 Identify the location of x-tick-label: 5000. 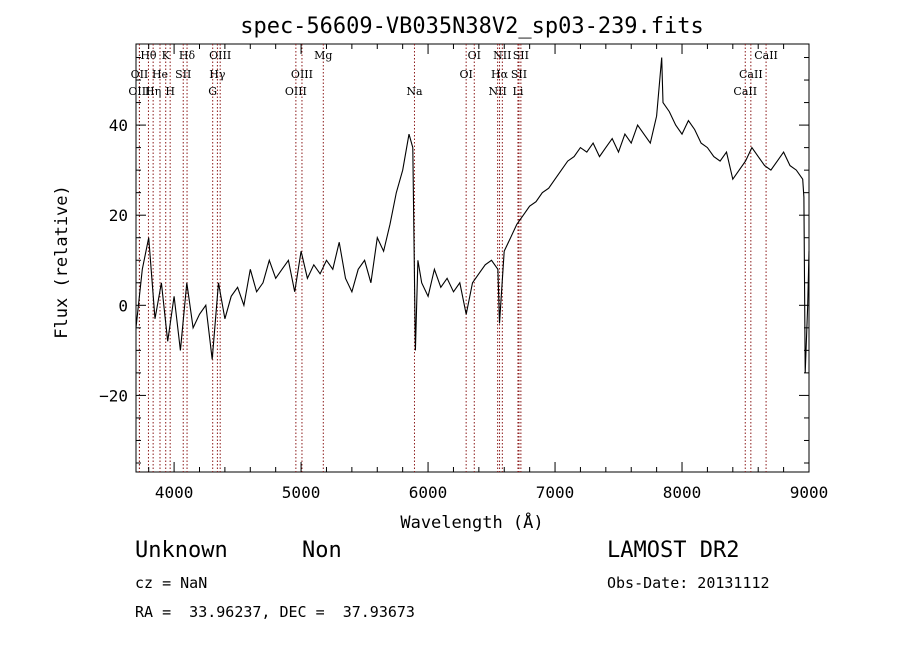
(301, 492).